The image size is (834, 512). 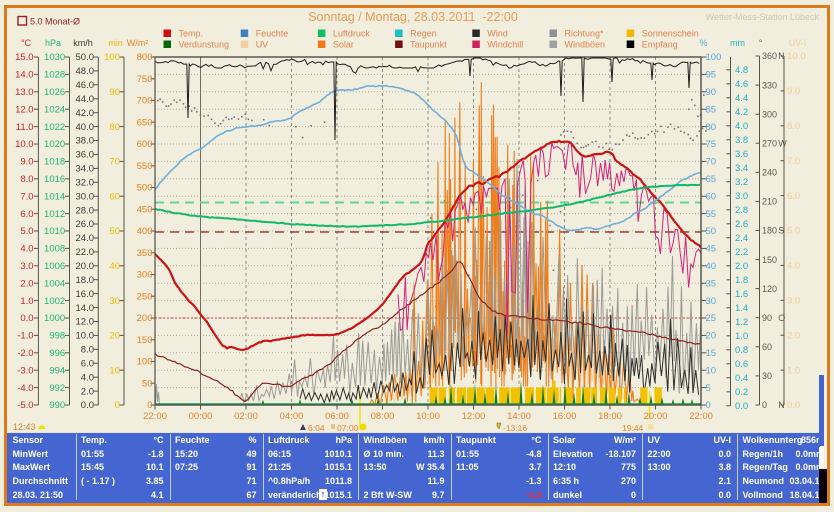 What do you see at coordinates (24, 57) in the screenshot?
I see `svg-text: 15.0` at bounding box center [24, 57].